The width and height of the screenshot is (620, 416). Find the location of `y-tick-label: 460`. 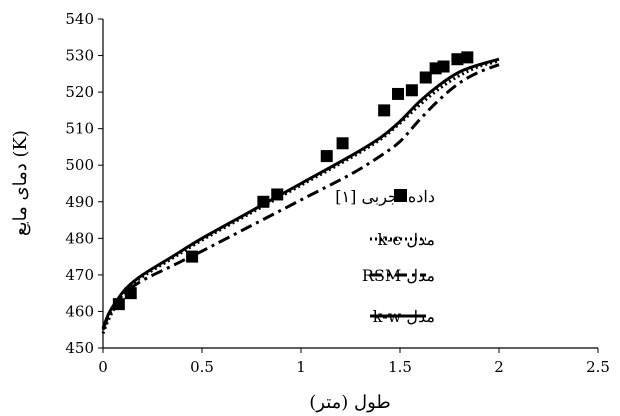

y-tick-label: 460 is located at coordinates (79, 311).